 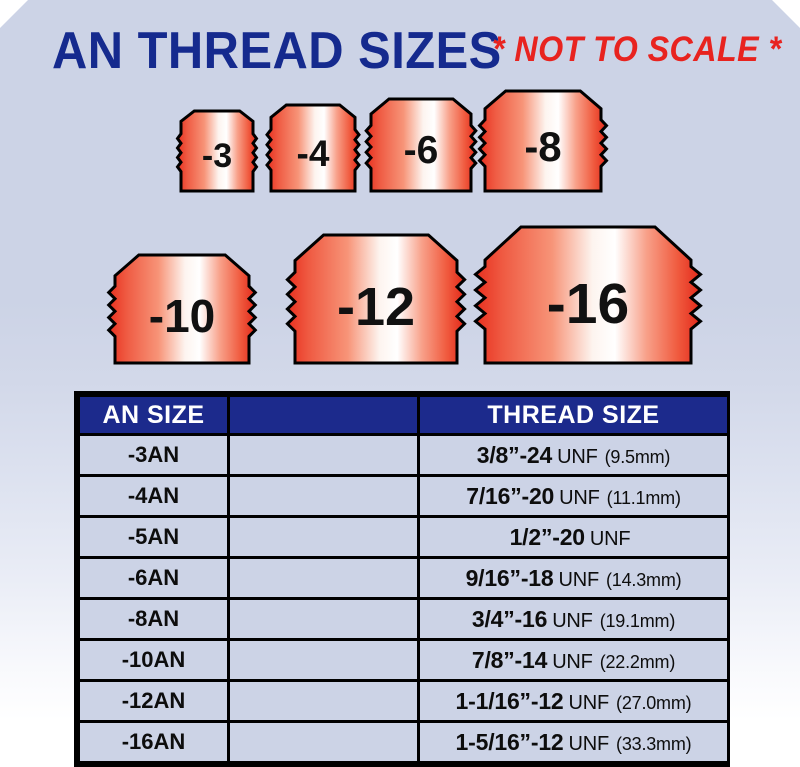 I want to click on thread-dimension: 3/4”-16, so click(x=509, y=618).